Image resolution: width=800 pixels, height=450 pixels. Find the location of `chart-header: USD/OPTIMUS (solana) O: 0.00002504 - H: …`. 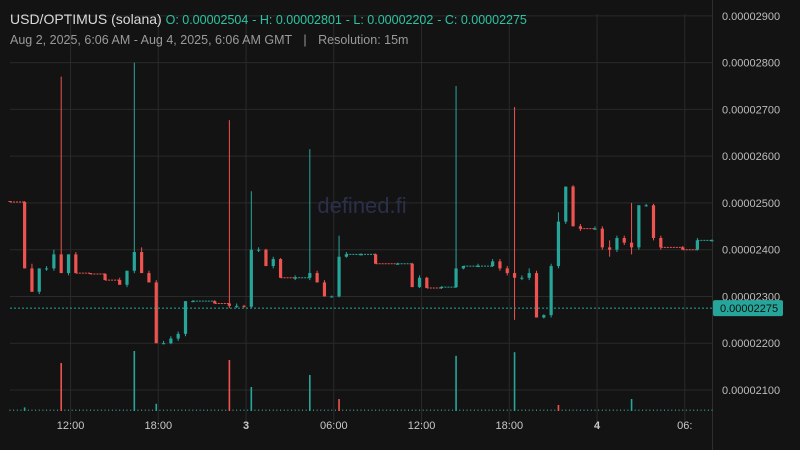

chart-header: USD/OPTIMUS (solana) O: 0.00002504 - H: … is located at coordinates (268, 19).